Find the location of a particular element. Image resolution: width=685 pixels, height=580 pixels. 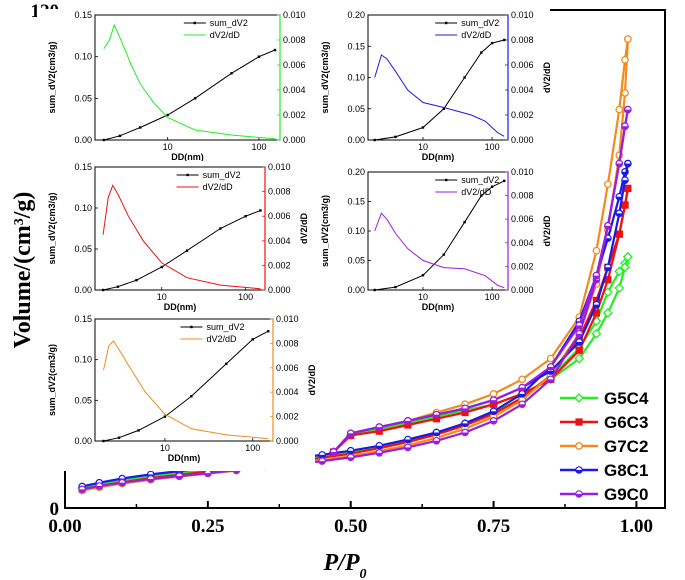

inset-legend-sum-label: sum_dV2 is located at coordinates (480, 23).